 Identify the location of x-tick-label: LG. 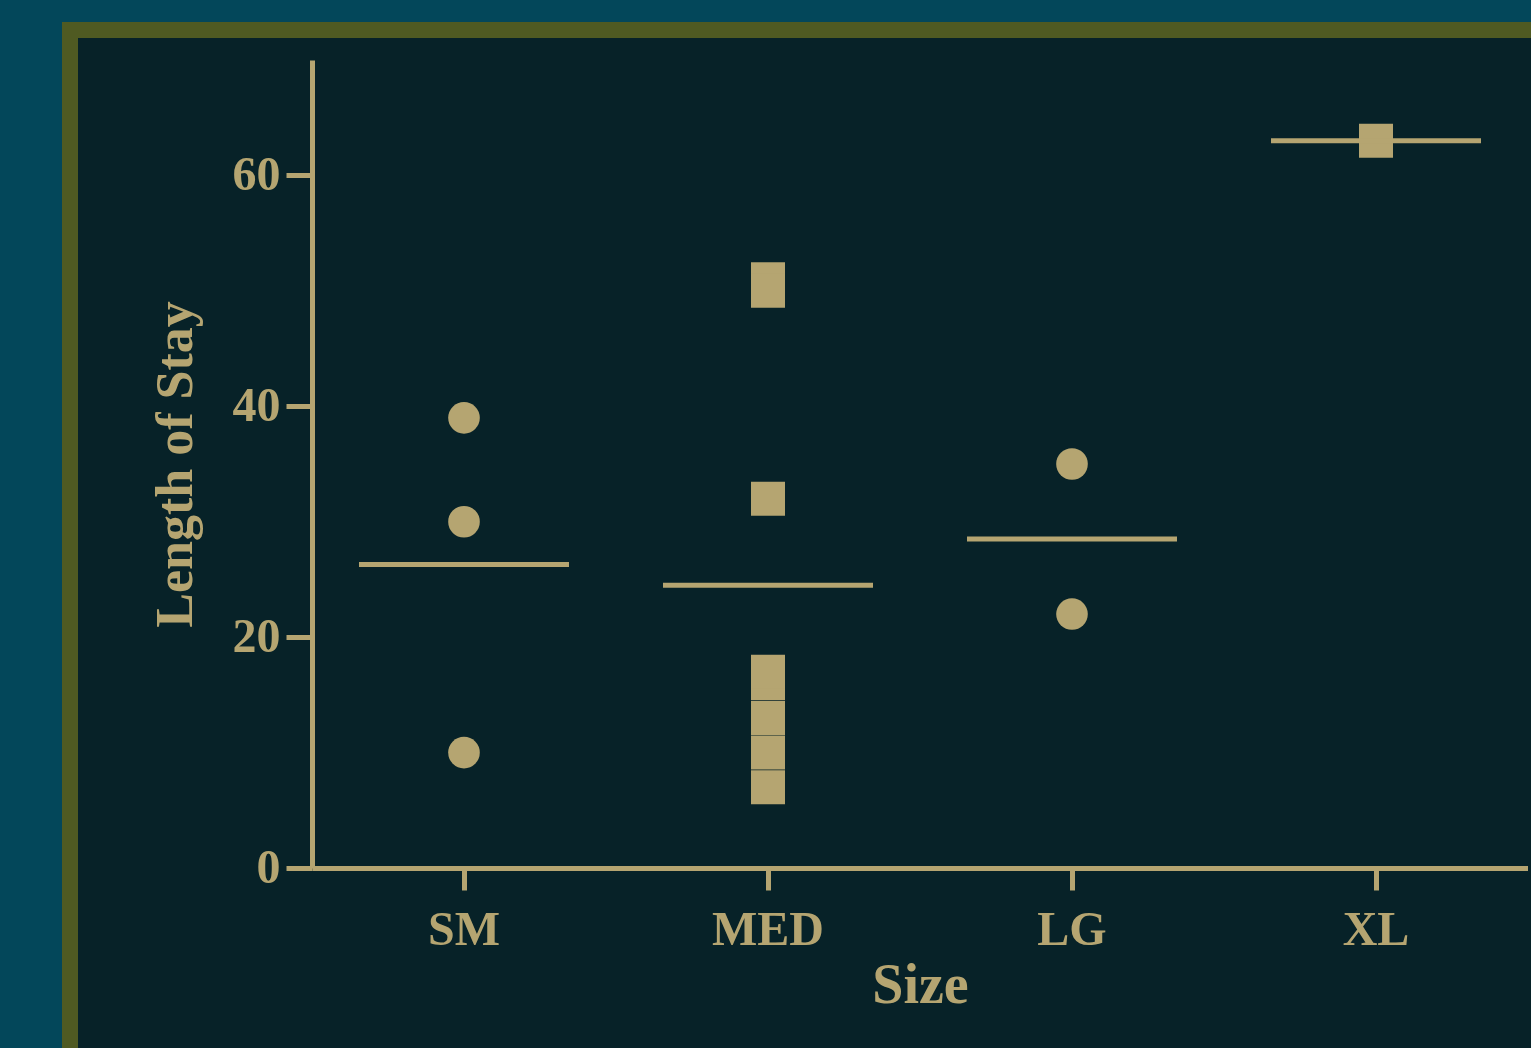
(1072, 928).